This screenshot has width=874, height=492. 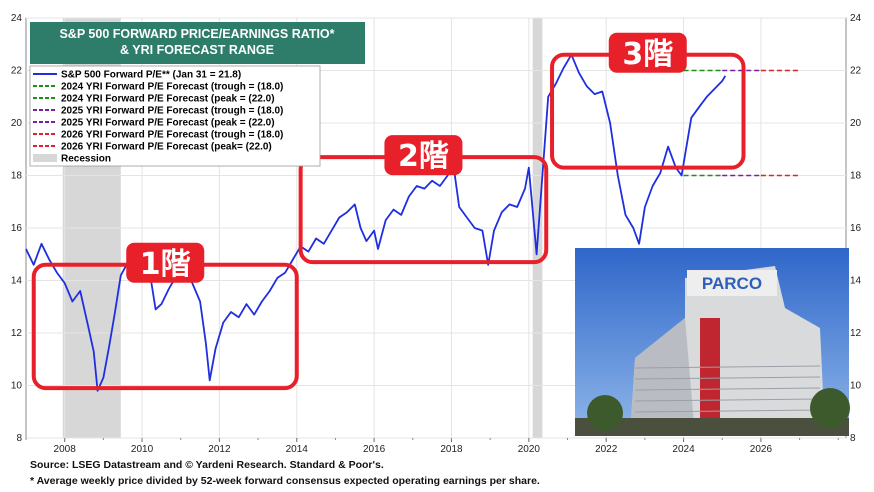 What do you see at coordinates (712, 342) in the screenshot?
I see `building-photo: PARCO` at bounding box center [712, 342].